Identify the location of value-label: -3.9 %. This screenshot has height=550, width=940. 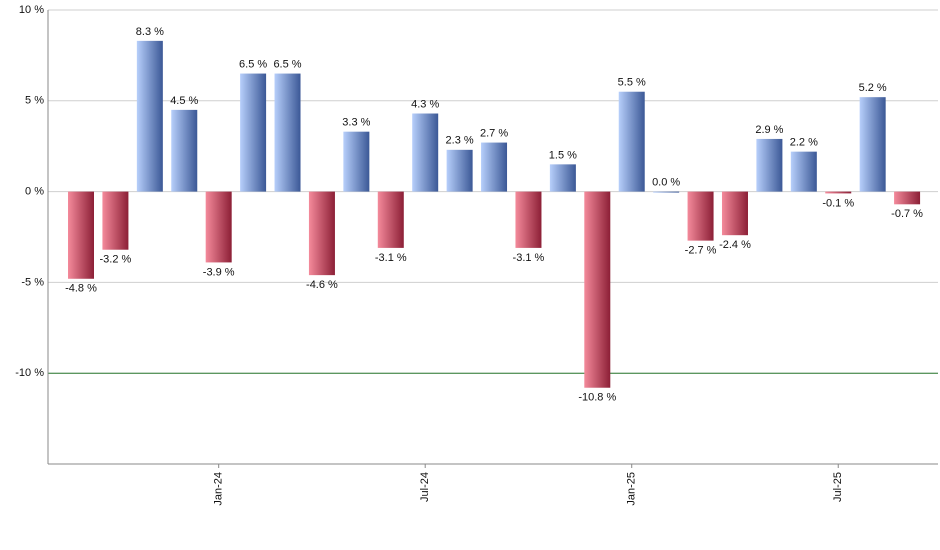
(219, 272).